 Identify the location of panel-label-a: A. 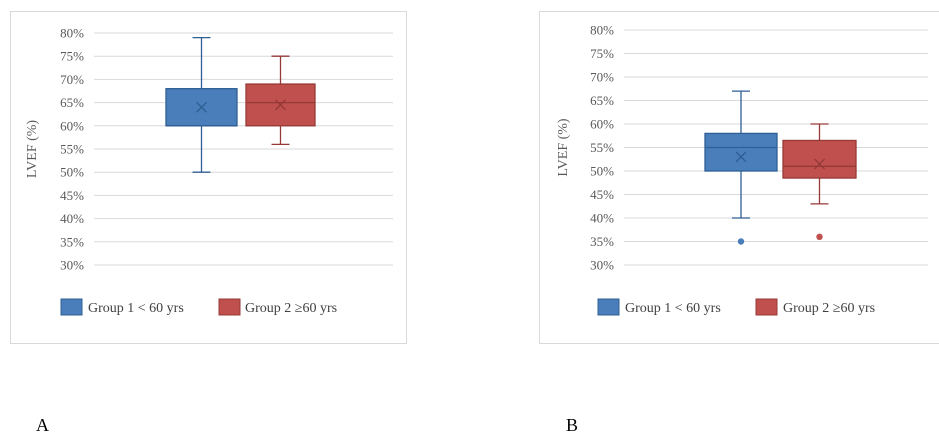
(42, 425).